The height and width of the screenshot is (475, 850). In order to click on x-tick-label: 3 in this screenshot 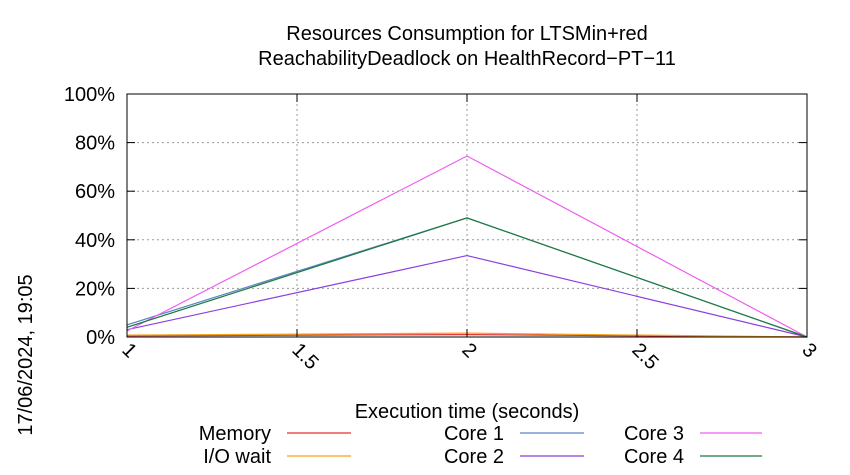, I will do `click(808, 350)`.